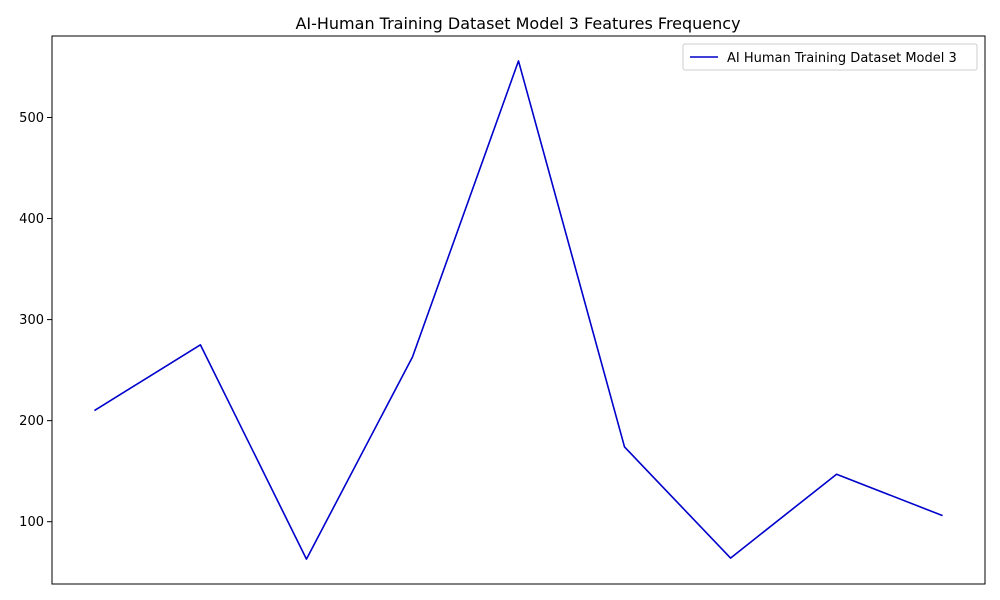  I want to click on y-axis-ticks: 100 200 300 400 500, so click(35, 320).